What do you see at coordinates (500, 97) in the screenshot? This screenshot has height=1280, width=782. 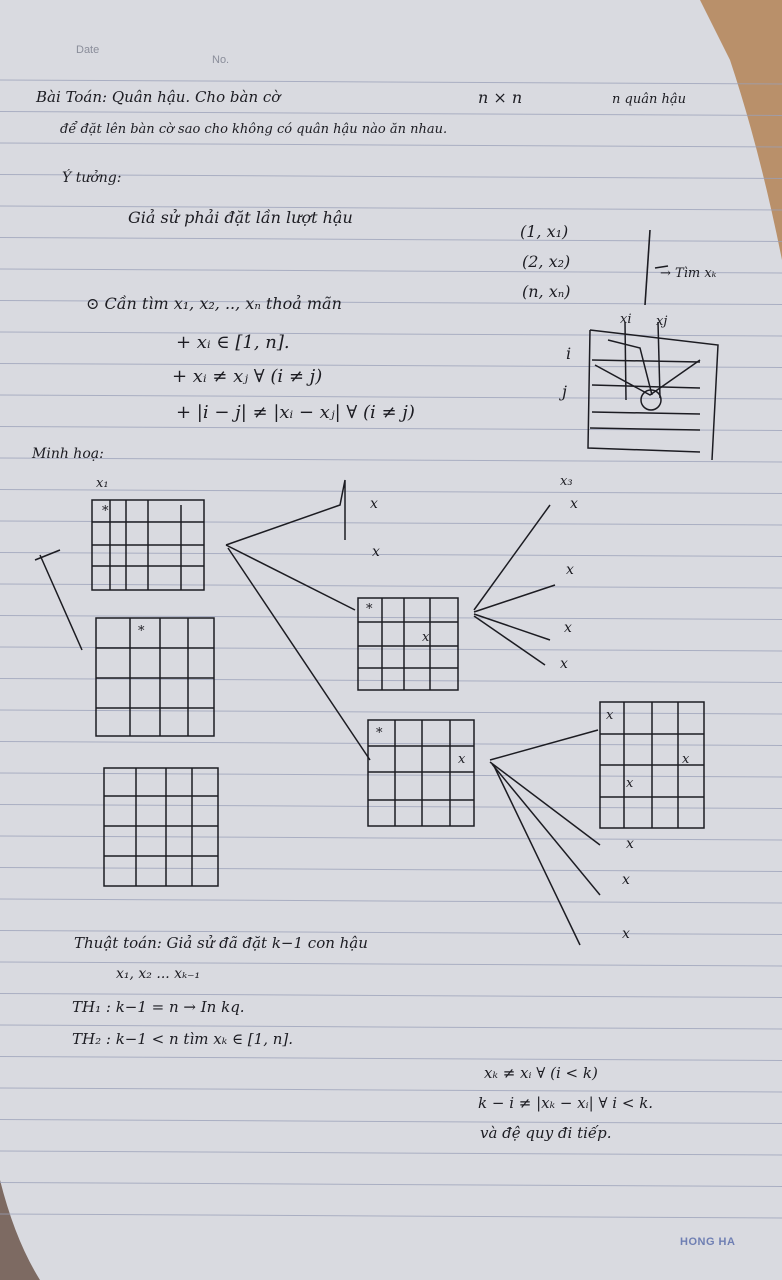 I see `problem-board-size: n × n` at bounding box center [500, 97].